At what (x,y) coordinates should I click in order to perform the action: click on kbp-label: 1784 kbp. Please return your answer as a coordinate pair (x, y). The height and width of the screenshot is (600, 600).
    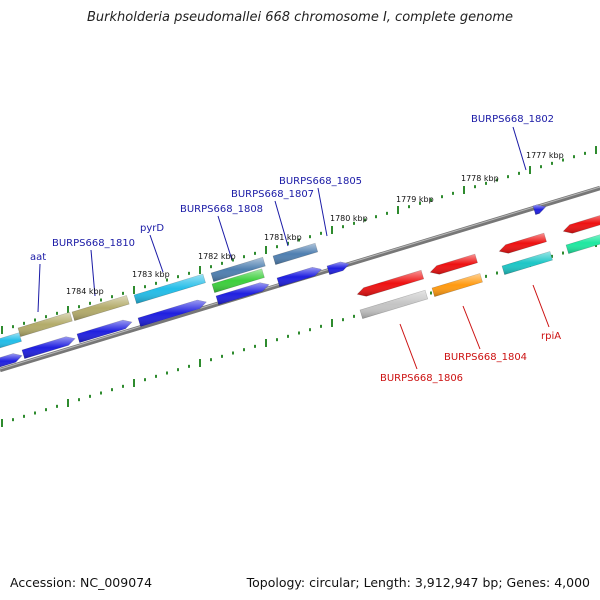
    Looking at the image, I should click on (85, 291).